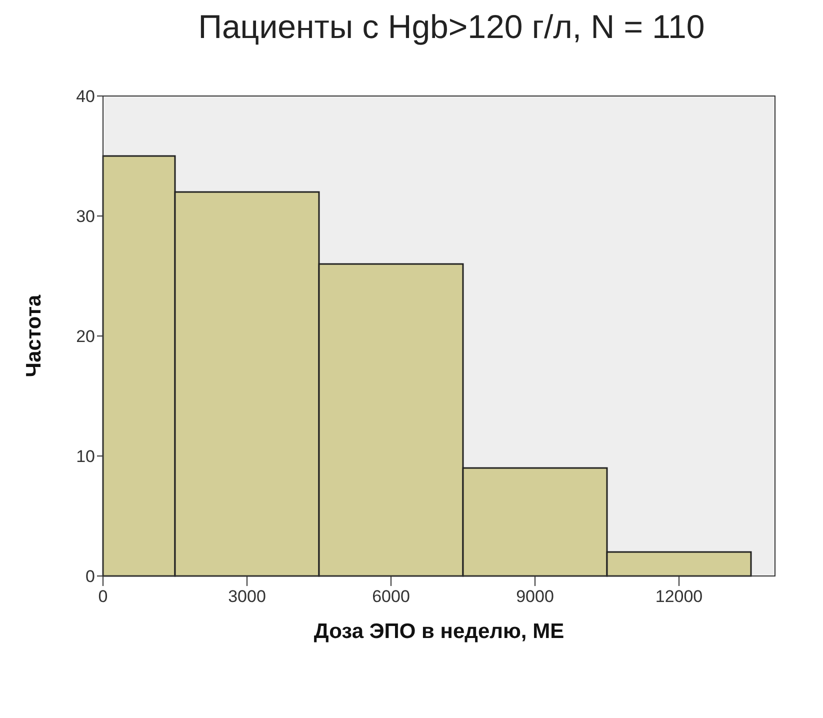  What do you see at coordinates (85, 456) in the screenshot?
I see `y-tick-label: 10` at bounding box center [85, 456].